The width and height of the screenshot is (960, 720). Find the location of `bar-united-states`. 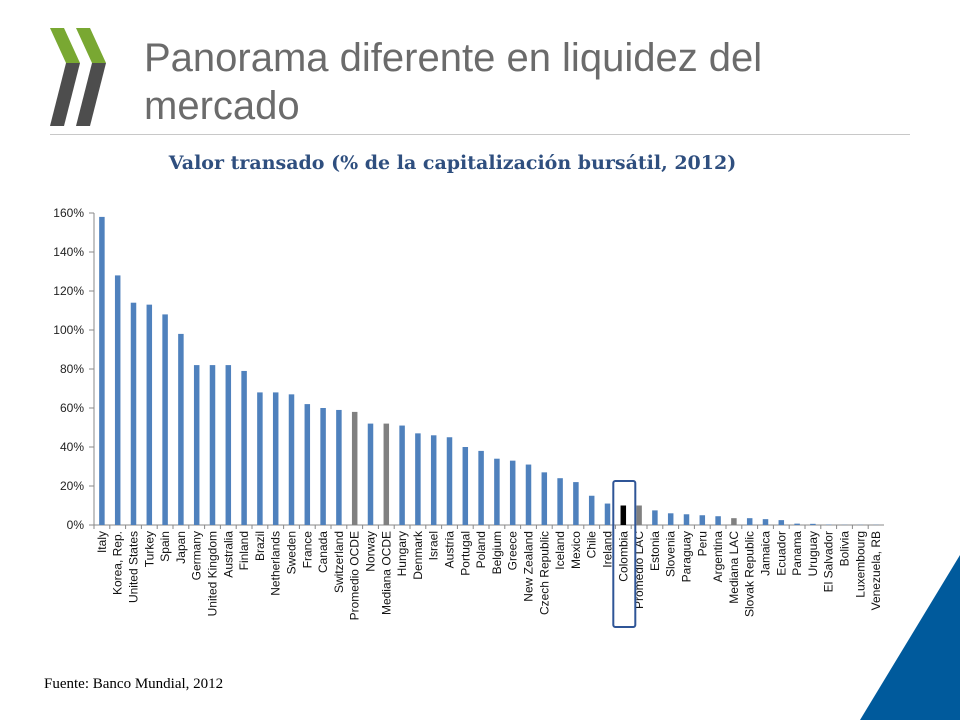

bar-united-states is located at coordinates (133, 413).